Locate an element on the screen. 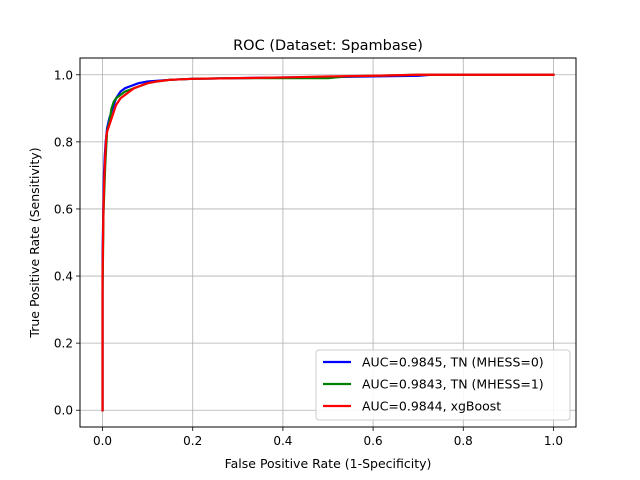  y-tick-label: 0.0 is located at coordinates (63, 411).